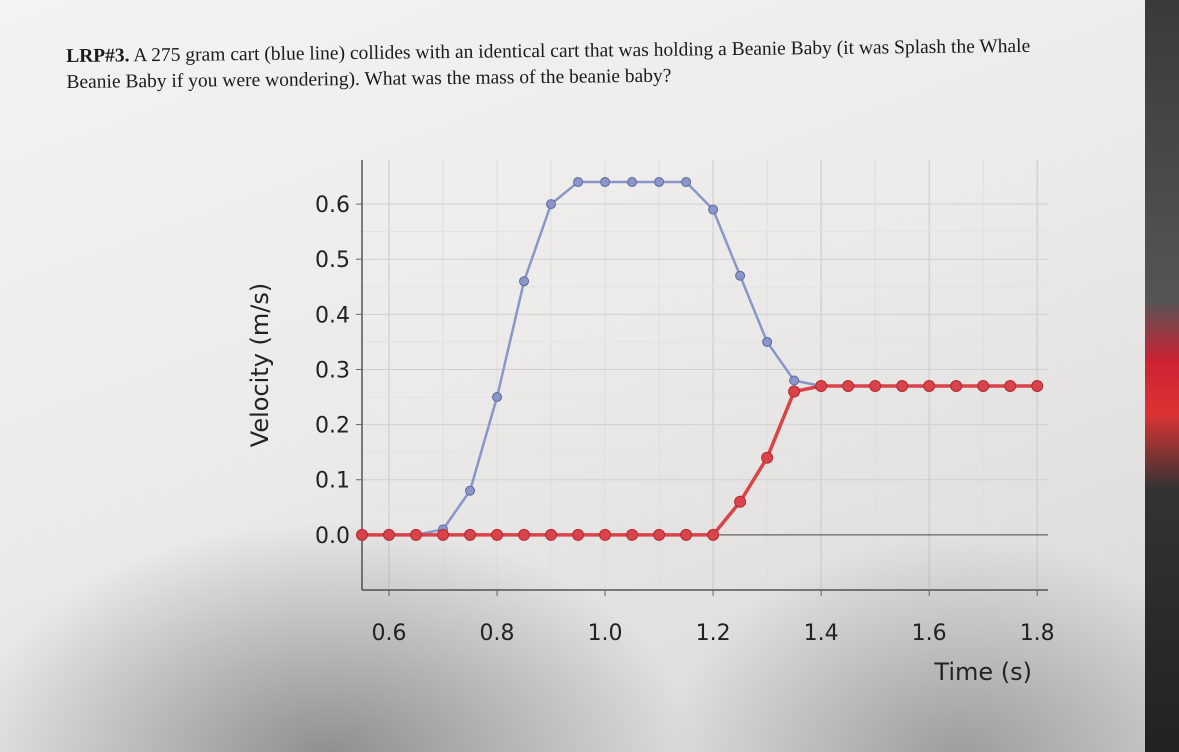  What do you see at coordinates (1162, 376) in the screenshot?
I see `background-edge` at bounding box center [1162, 376].